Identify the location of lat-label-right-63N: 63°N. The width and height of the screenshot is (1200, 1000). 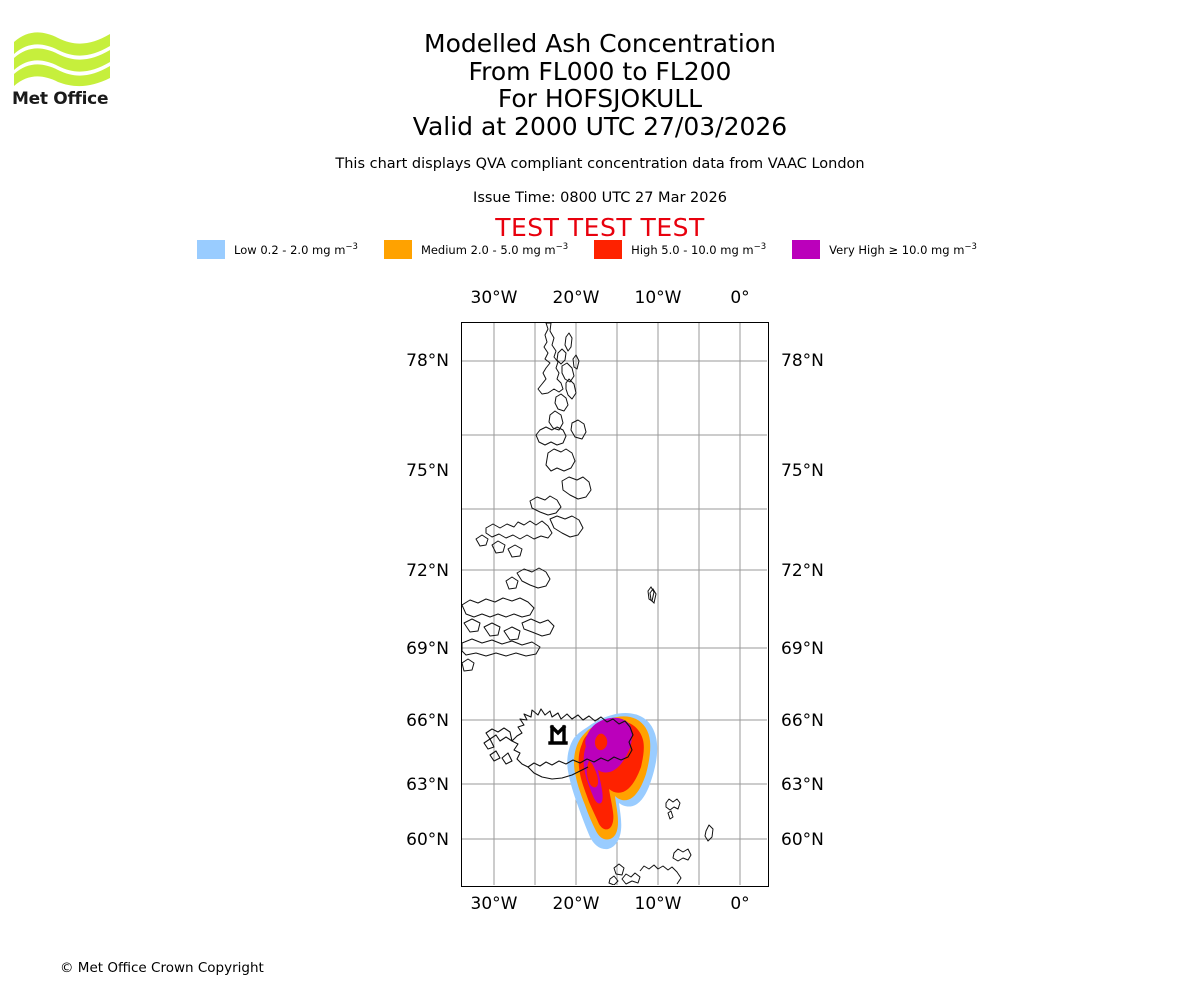
(802, 785).